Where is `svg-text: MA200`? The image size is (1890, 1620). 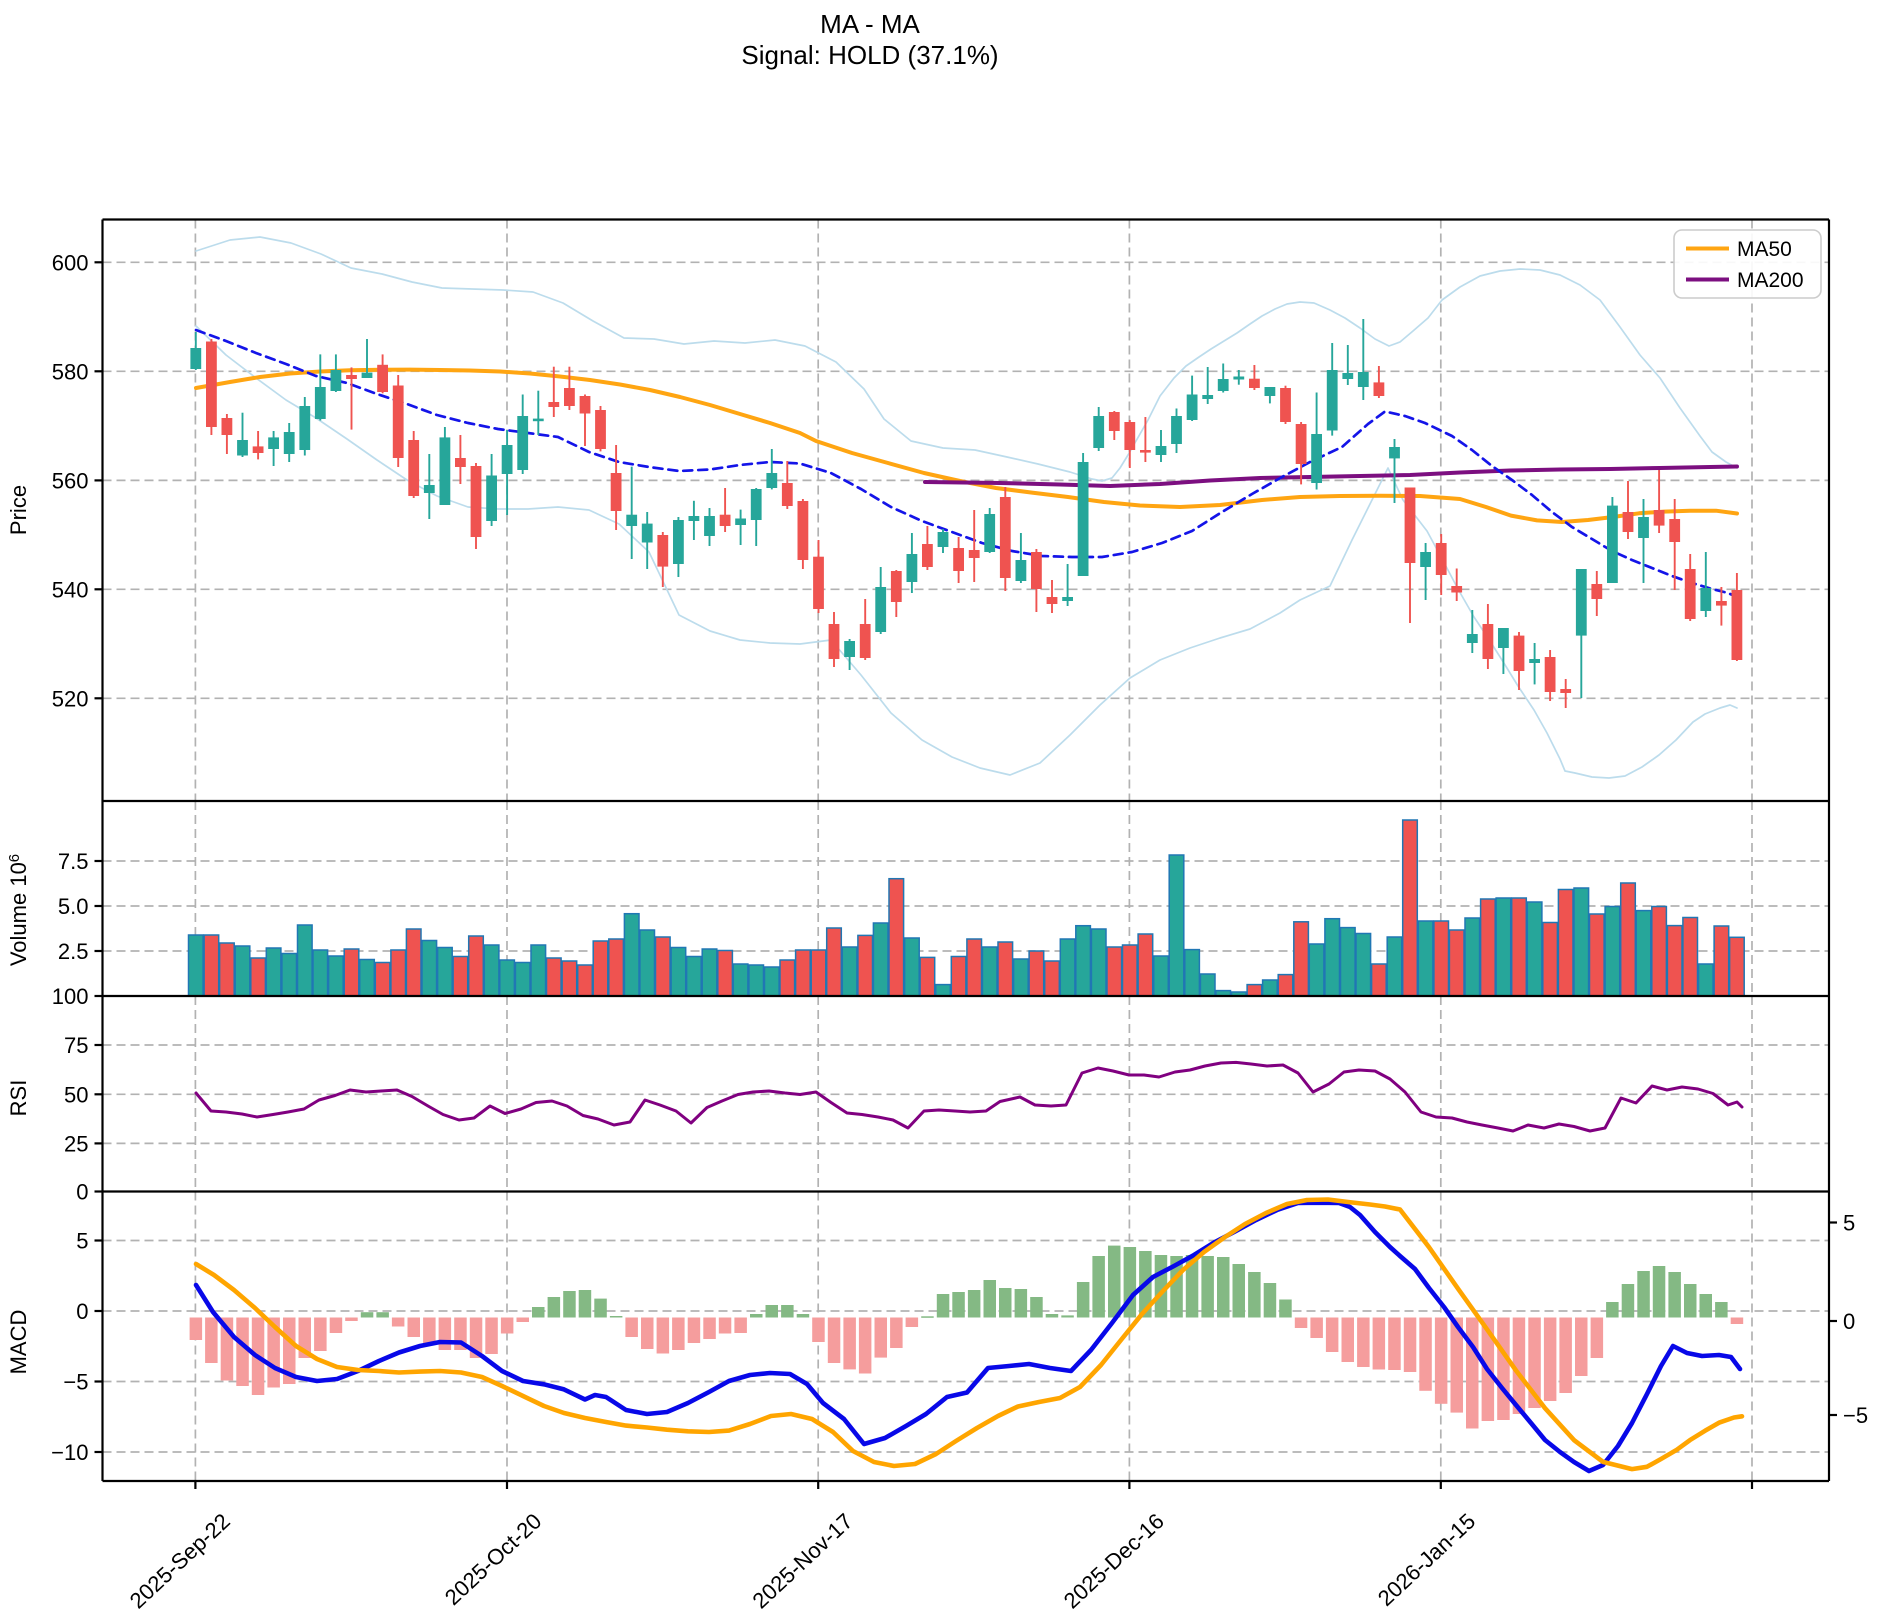
svg-text: MA200 is located at coordinates (1770, 280).